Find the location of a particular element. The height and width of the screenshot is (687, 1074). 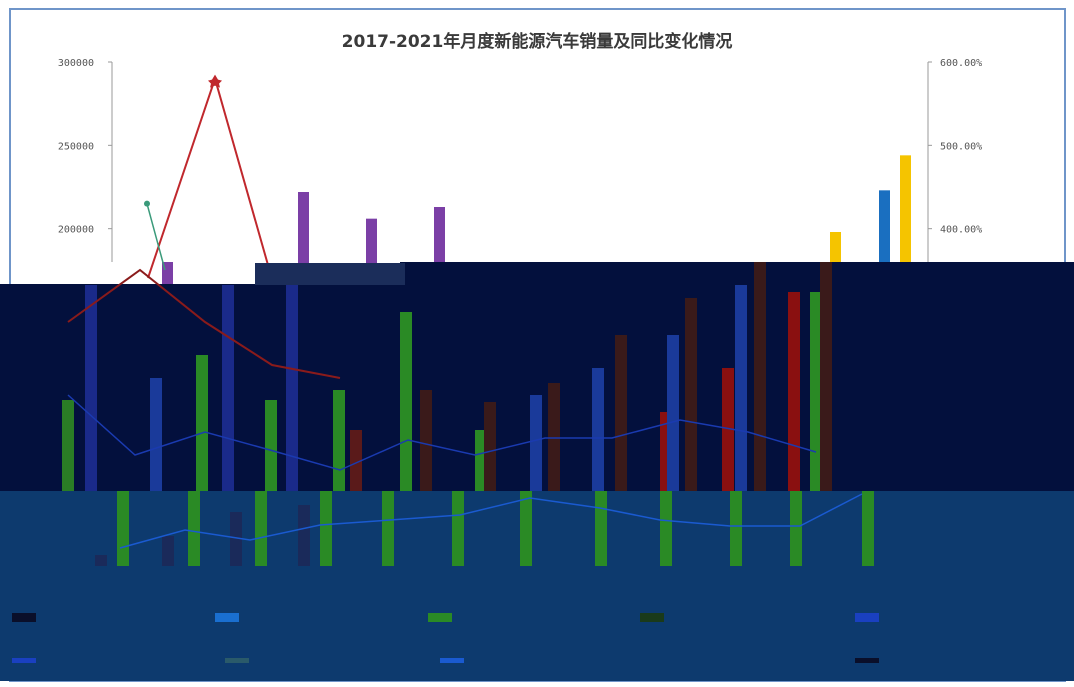

left-axis: 300000 250000 200000 is located at coordinates (85, 160).